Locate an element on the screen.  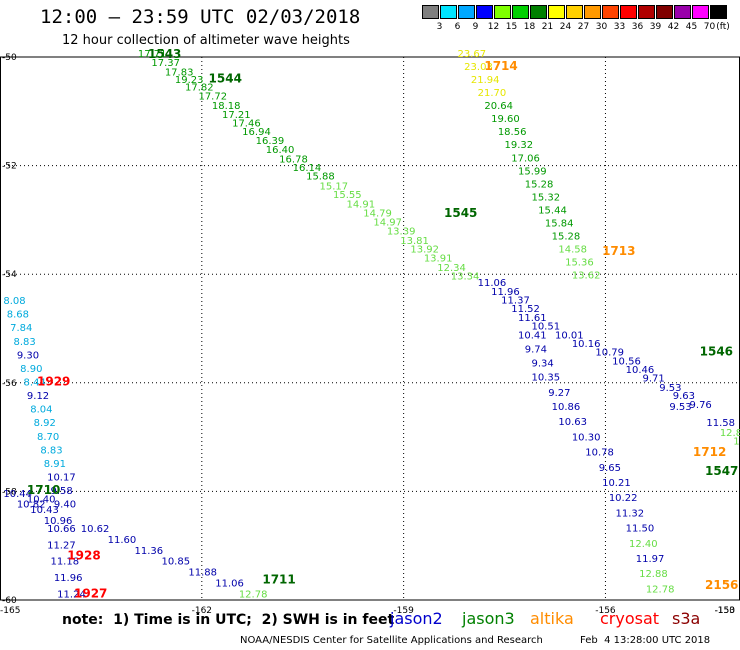
wave-height-value: 19.60 is located at coordinates (505, 119).